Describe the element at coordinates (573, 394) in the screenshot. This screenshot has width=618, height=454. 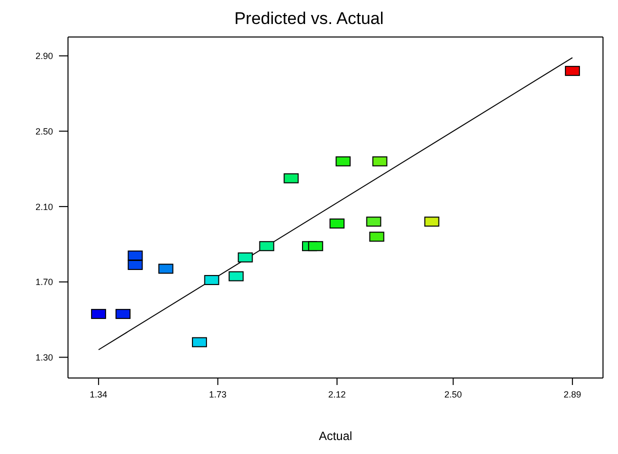
I see `x-tick-label: 2.89` at that location.